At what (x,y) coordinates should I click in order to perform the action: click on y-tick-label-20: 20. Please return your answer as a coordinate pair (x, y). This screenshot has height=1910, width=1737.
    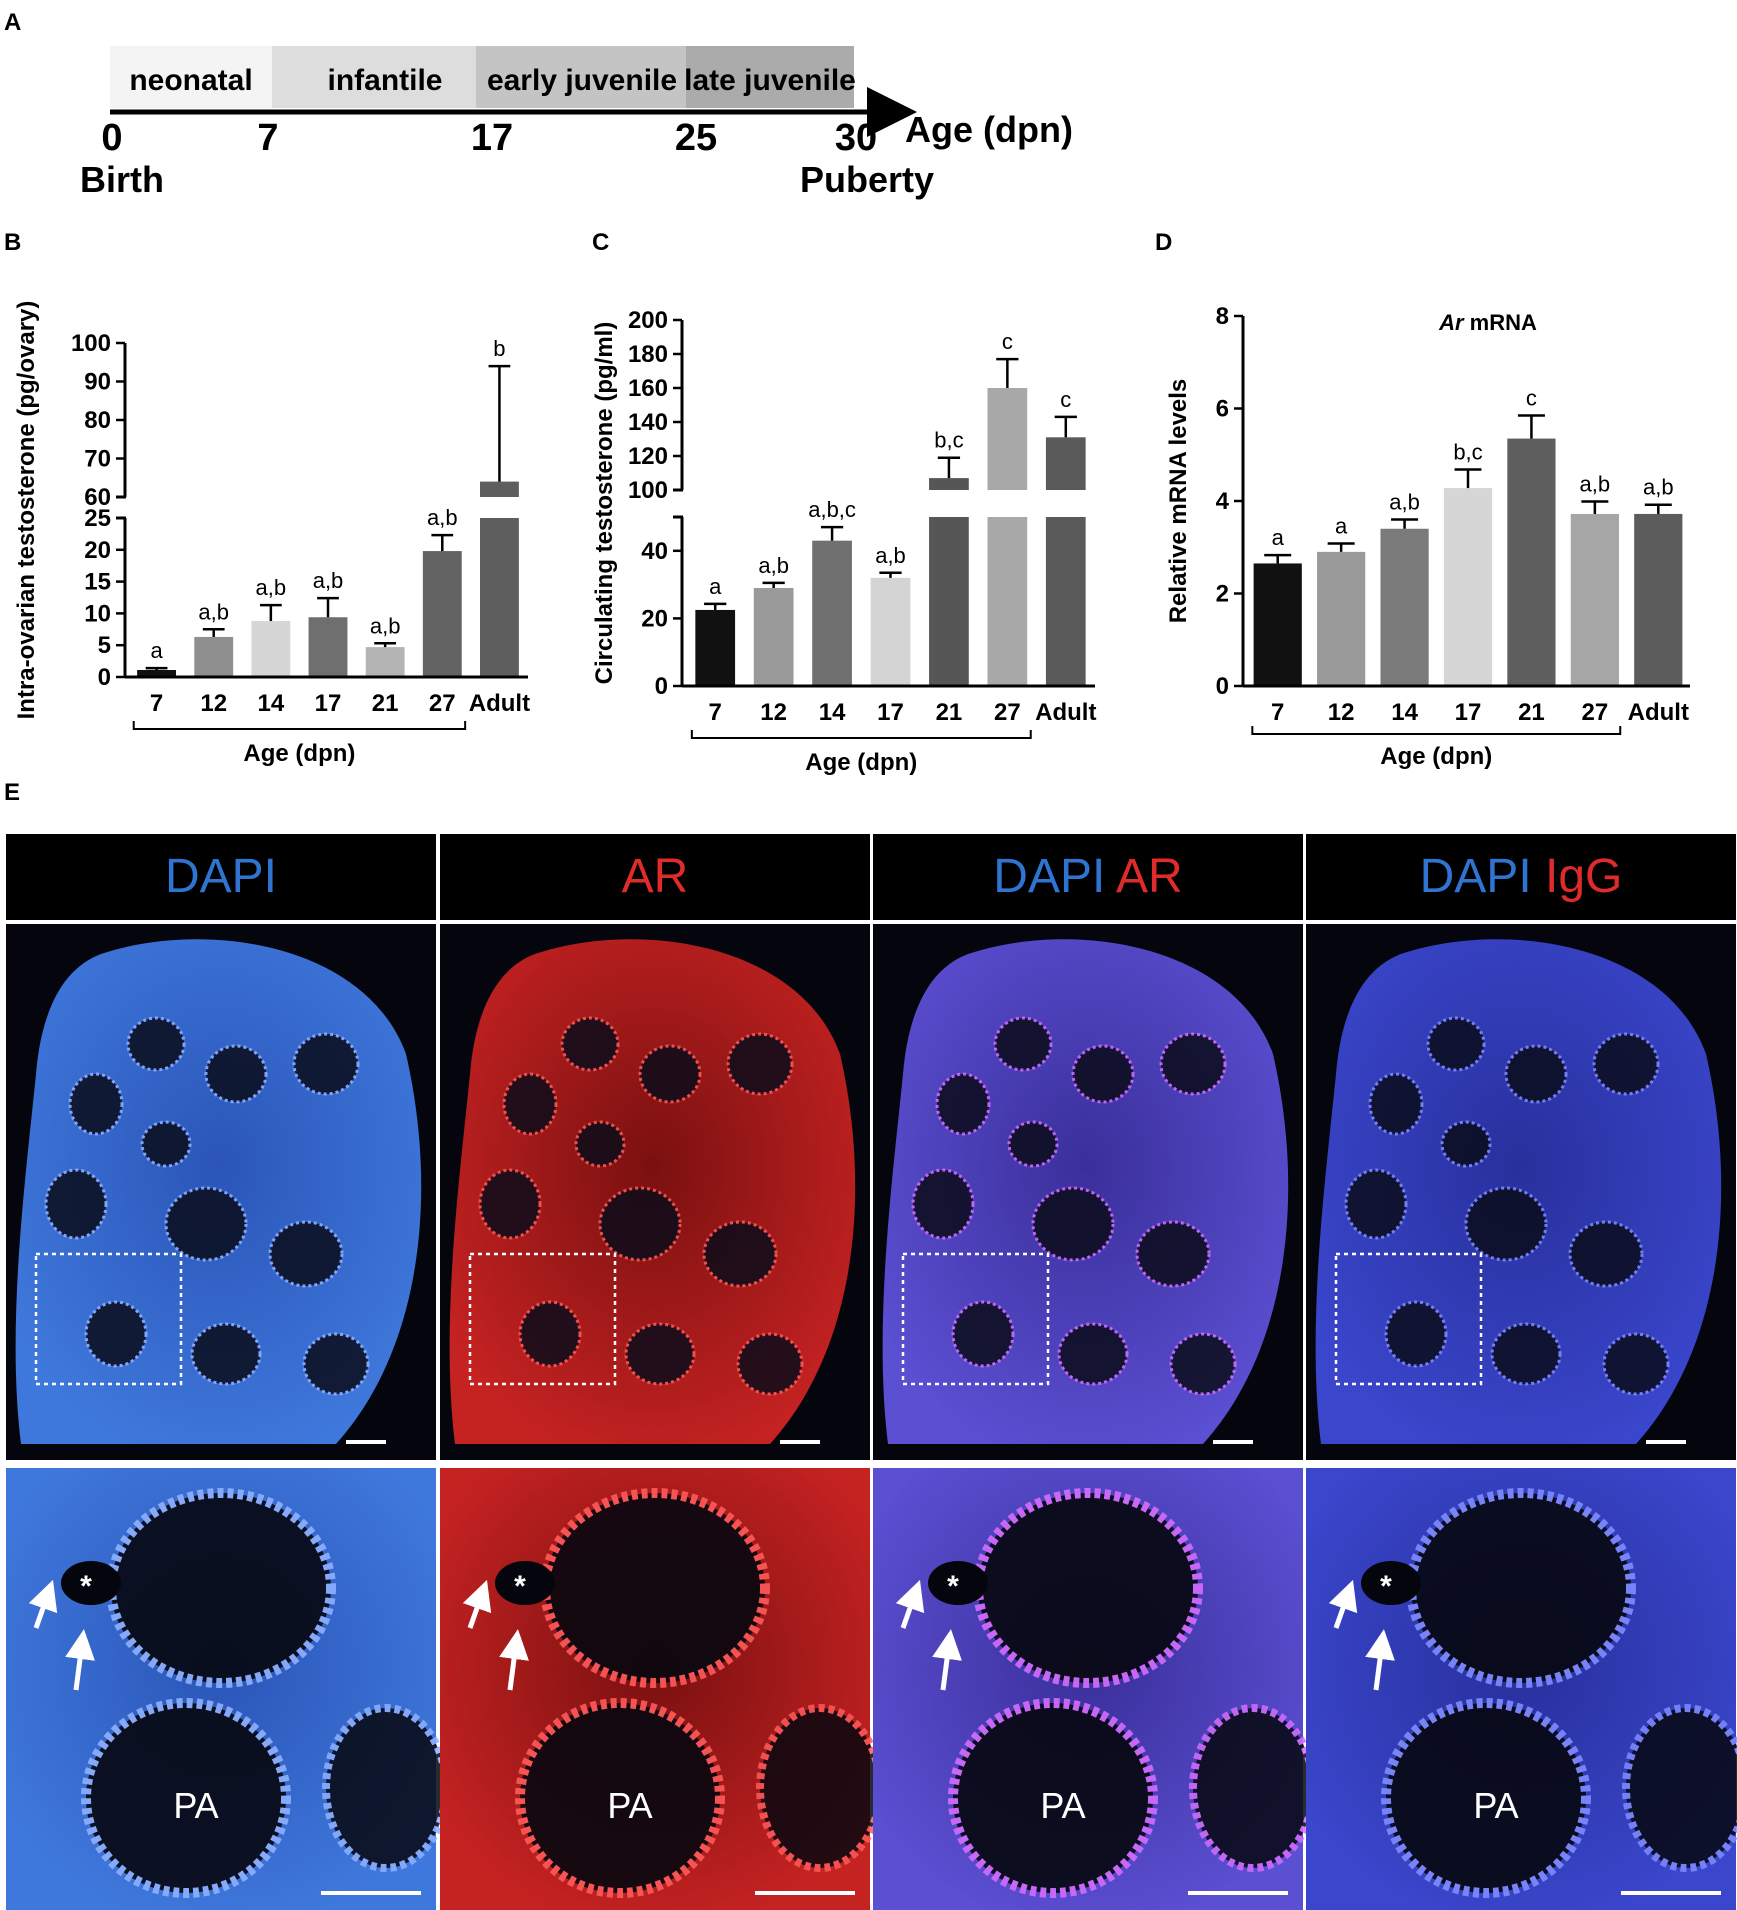
    Looking at the image, I should click on (97, 550).